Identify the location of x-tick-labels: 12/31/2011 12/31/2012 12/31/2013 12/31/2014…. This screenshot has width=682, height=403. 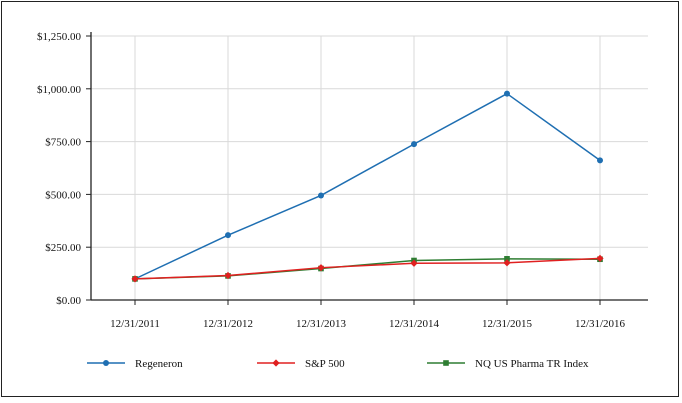
(367, 324).